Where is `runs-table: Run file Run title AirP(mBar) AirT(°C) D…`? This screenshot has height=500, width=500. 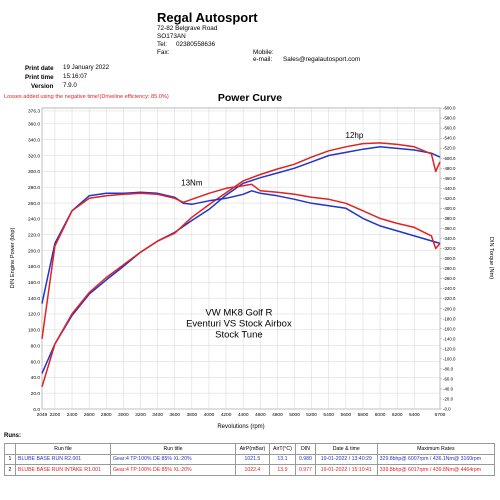 runs-table: Run file Run title AirP(mBar) AirT(°C) D… is located at coordinates (250, 459).